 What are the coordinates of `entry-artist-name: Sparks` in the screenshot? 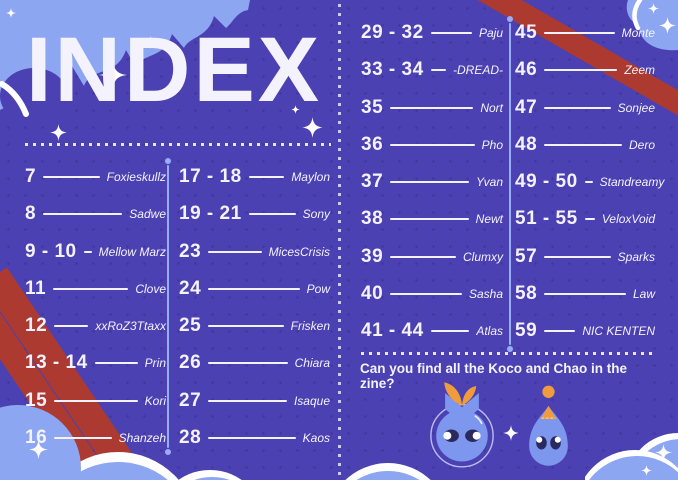 It's located at (636, 256).